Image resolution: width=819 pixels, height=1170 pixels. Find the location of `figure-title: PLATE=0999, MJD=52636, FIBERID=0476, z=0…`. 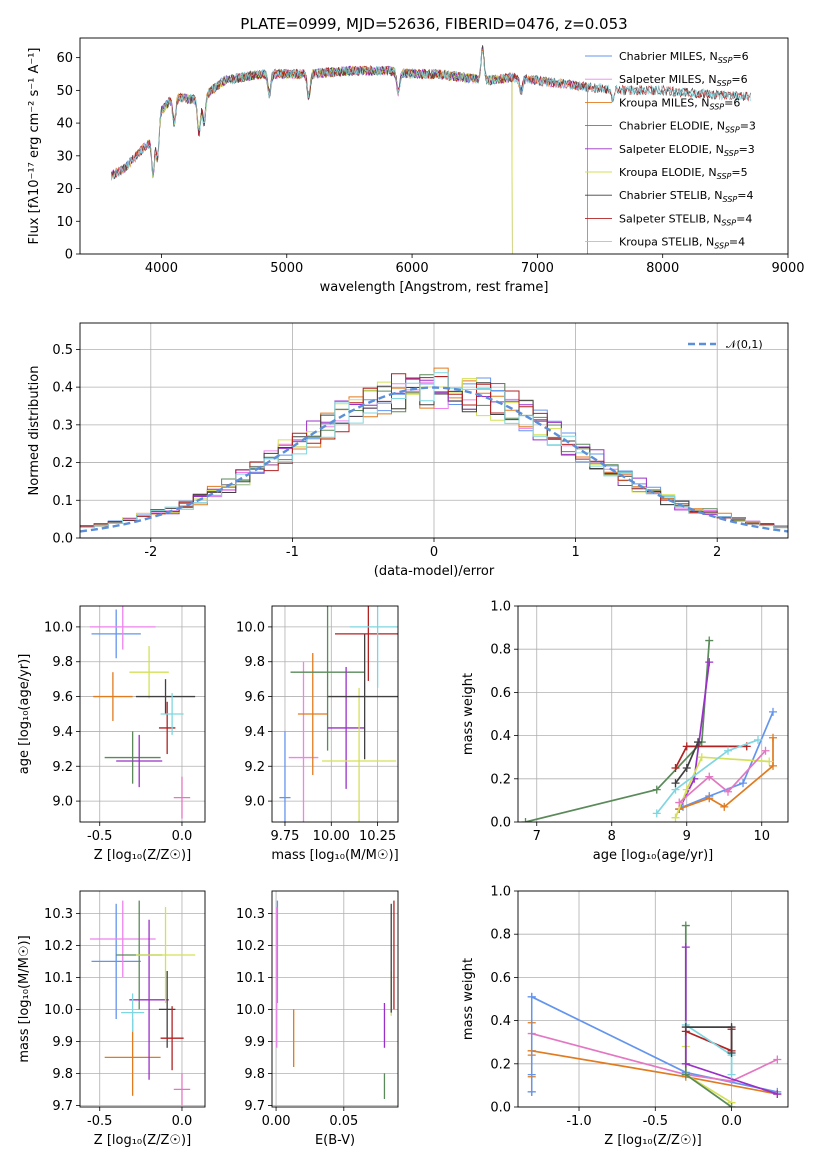

figure-title: PLATE=0999, MJD=52636, FIBERID=0476, z=0… is located at coordinates (433, 24).